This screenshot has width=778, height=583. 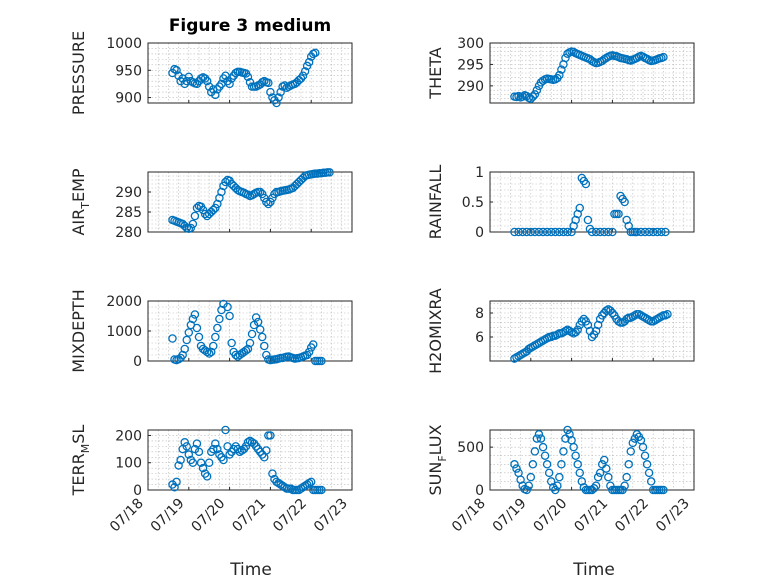 What do you see at coordinates (560, 203) in the screenshot?
I see `subplot-rainfall: 0 0.5 1 RAINFALL` at bounding box center [560, 203].